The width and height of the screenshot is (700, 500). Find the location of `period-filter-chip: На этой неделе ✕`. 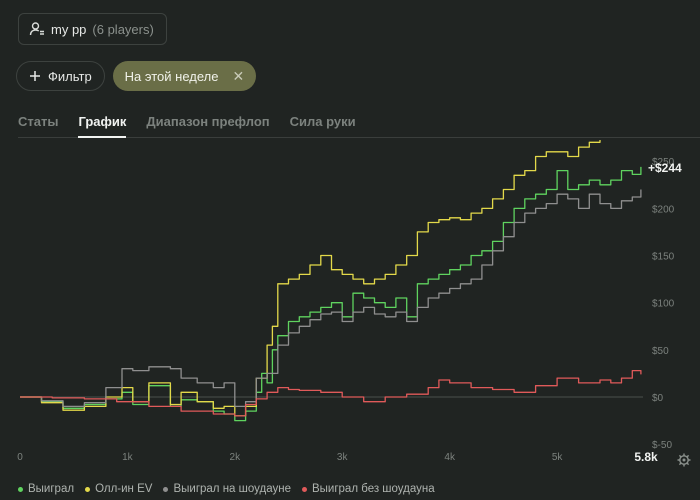

period-filter-chip: На этой неделе ✕ is located at coordinates (184, 76).